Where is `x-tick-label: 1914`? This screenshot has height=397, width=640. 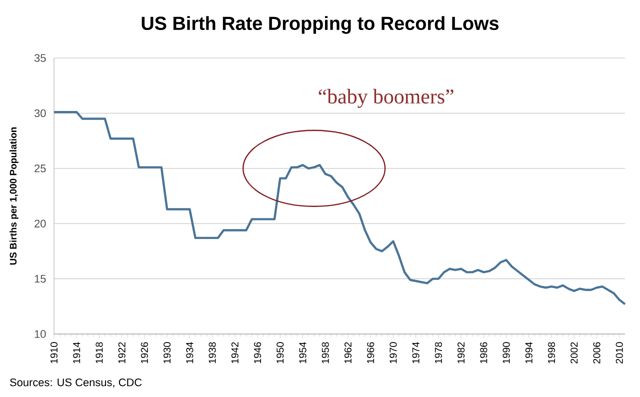 x-tick-label: 1914 is located at coordinates (76, 353).